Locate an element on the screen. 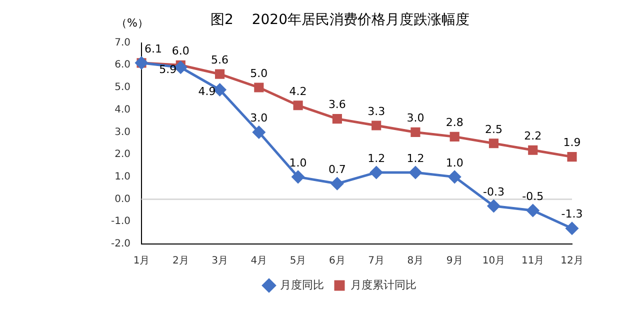  data-label: 2.5 is located at coordinates (493, 129).